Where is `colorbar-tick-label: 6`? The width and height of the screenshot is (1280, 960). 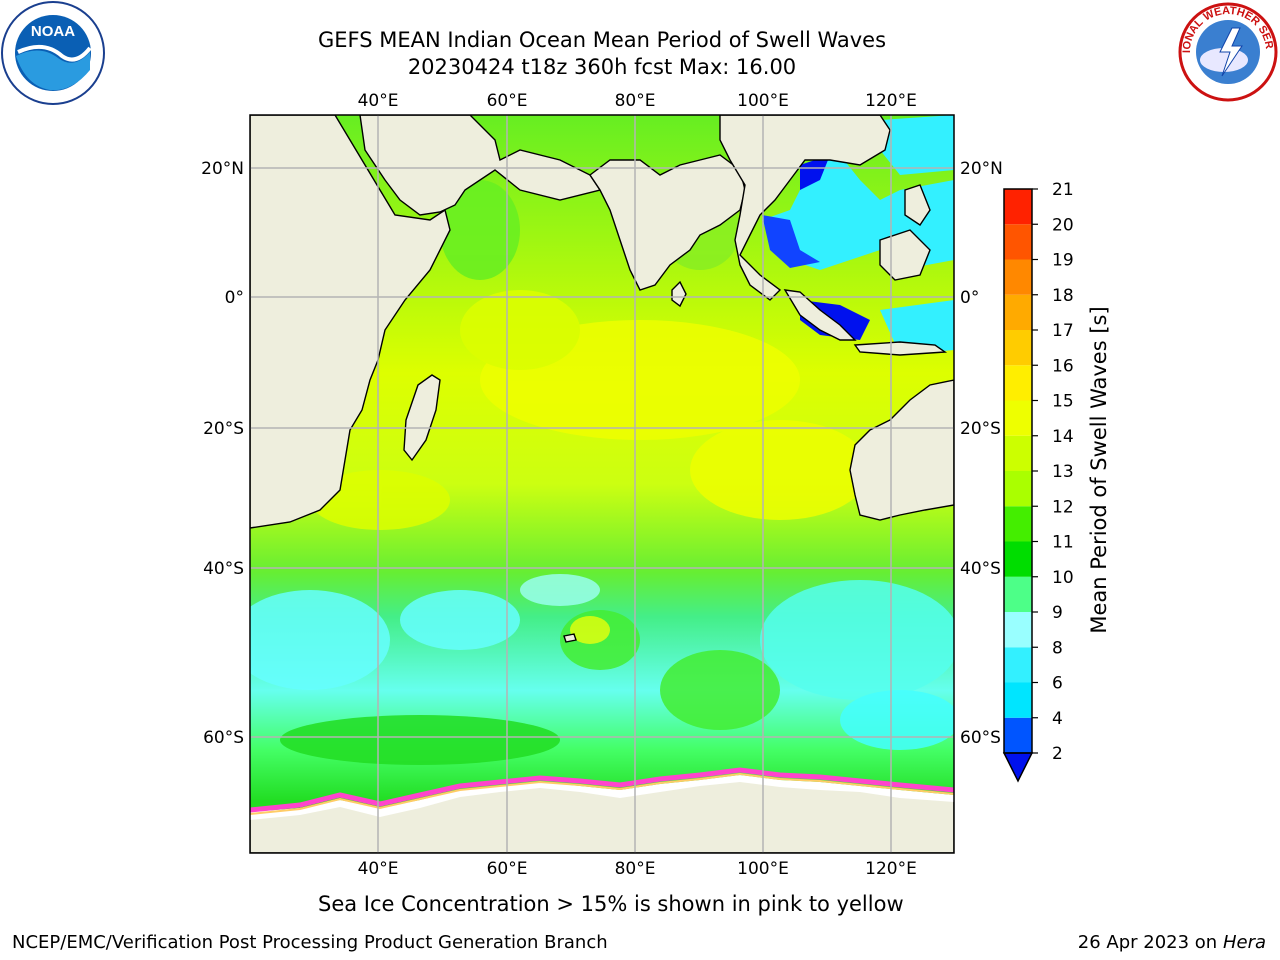
colorbar-tick-label: 6 is located at coordinates (1057, 684).